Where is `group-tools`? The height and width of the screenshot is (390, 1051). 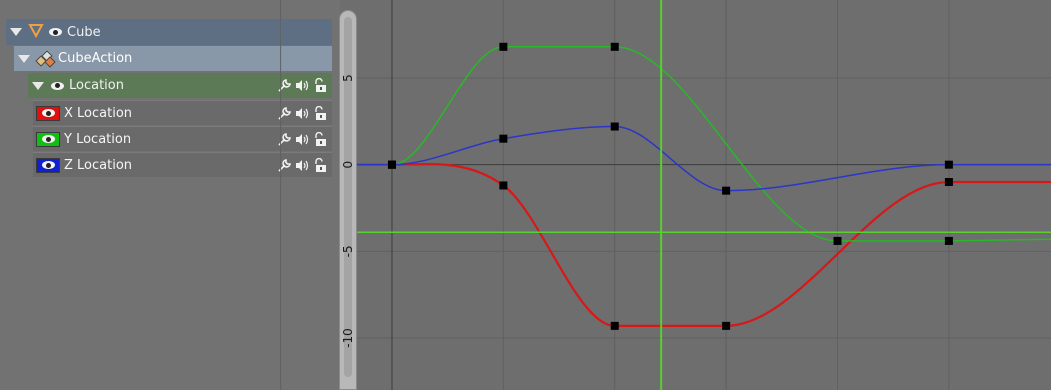 group-tools is located at coordinates (302, 85).